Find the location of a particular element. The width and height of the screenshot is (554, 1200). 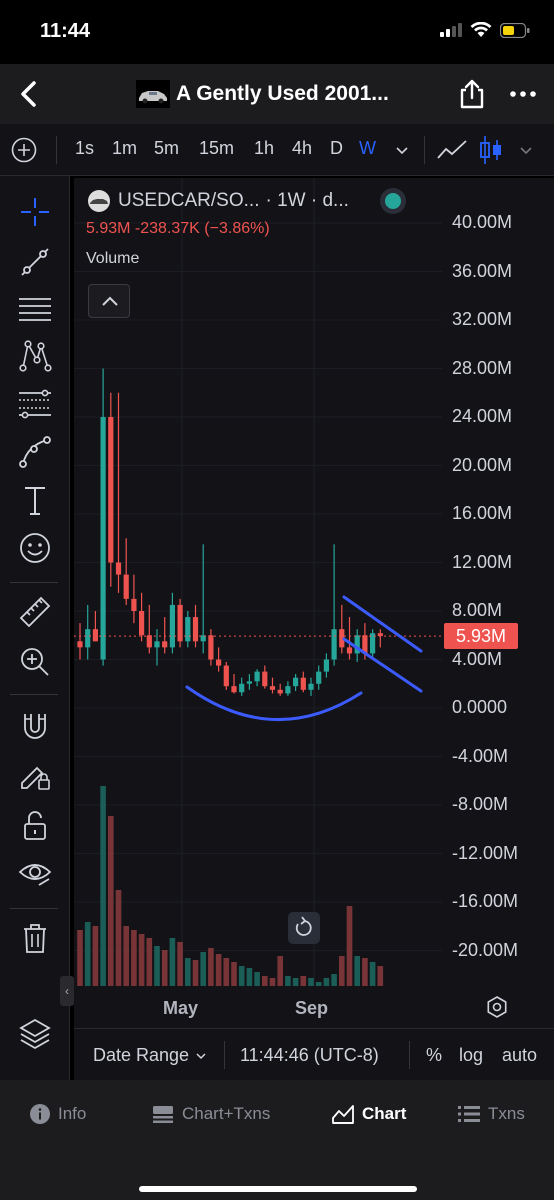

horizontal-lines-icon is located at coordinates (35, 309).